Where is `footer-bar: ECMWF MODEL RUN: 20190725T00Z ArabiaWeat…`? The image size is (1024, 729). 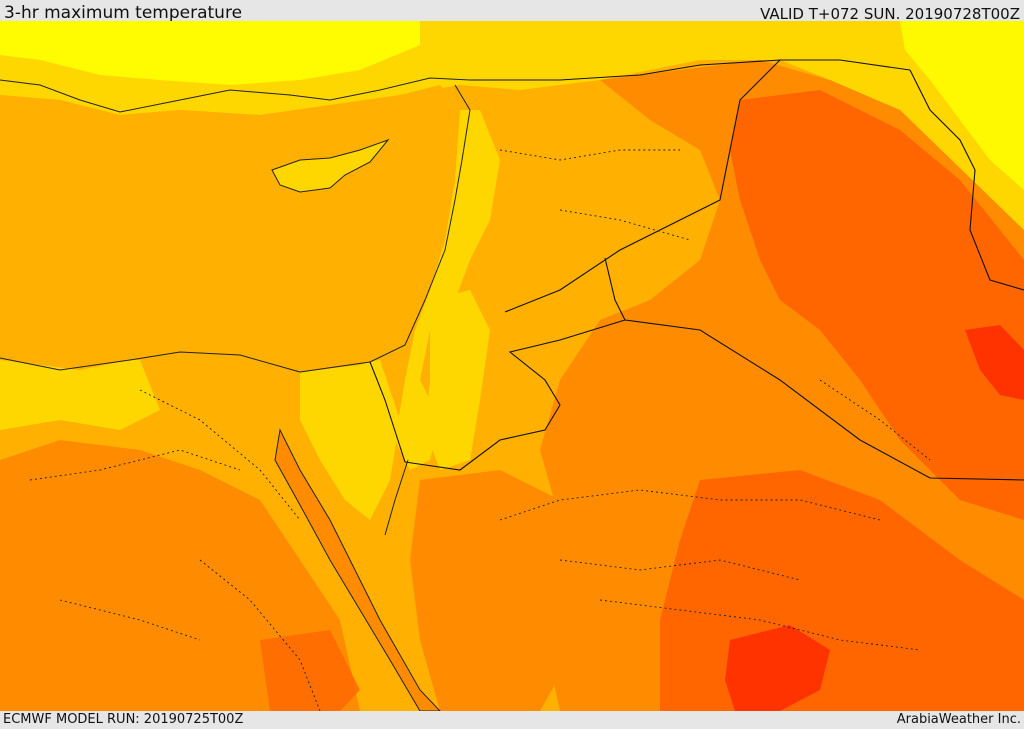
footer-bar: ECMWF MODEL RUN: 20190725T00Z ArabiaWeat… is located at coordinates (512, 720).